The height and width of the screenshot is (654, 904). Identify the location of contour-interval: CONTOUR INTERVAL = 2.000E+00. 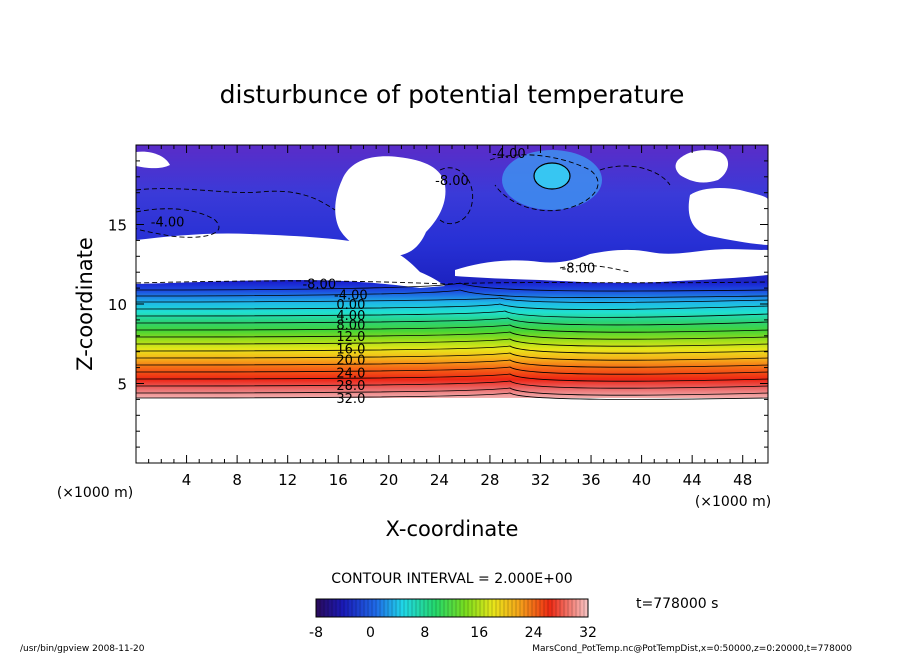
(451, 579).